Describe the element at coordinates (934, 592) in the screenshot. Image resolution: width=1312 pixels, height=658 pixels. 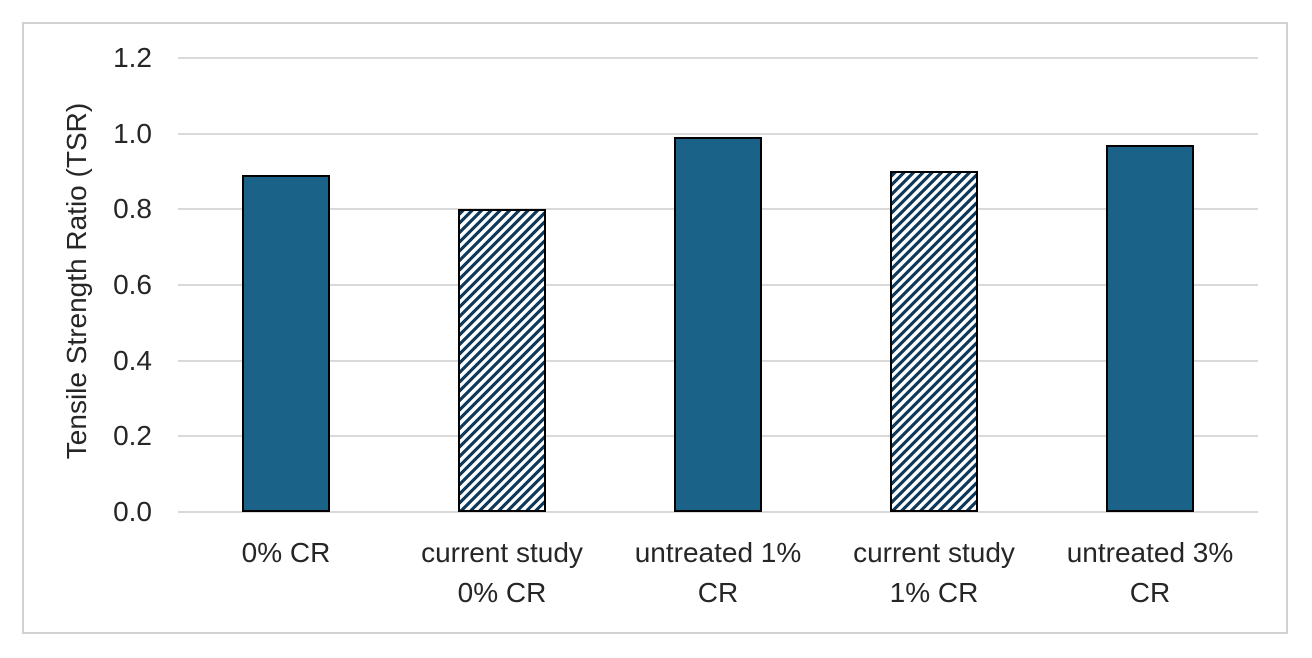
I see `x-category-label-line: 1% CR` at that location.